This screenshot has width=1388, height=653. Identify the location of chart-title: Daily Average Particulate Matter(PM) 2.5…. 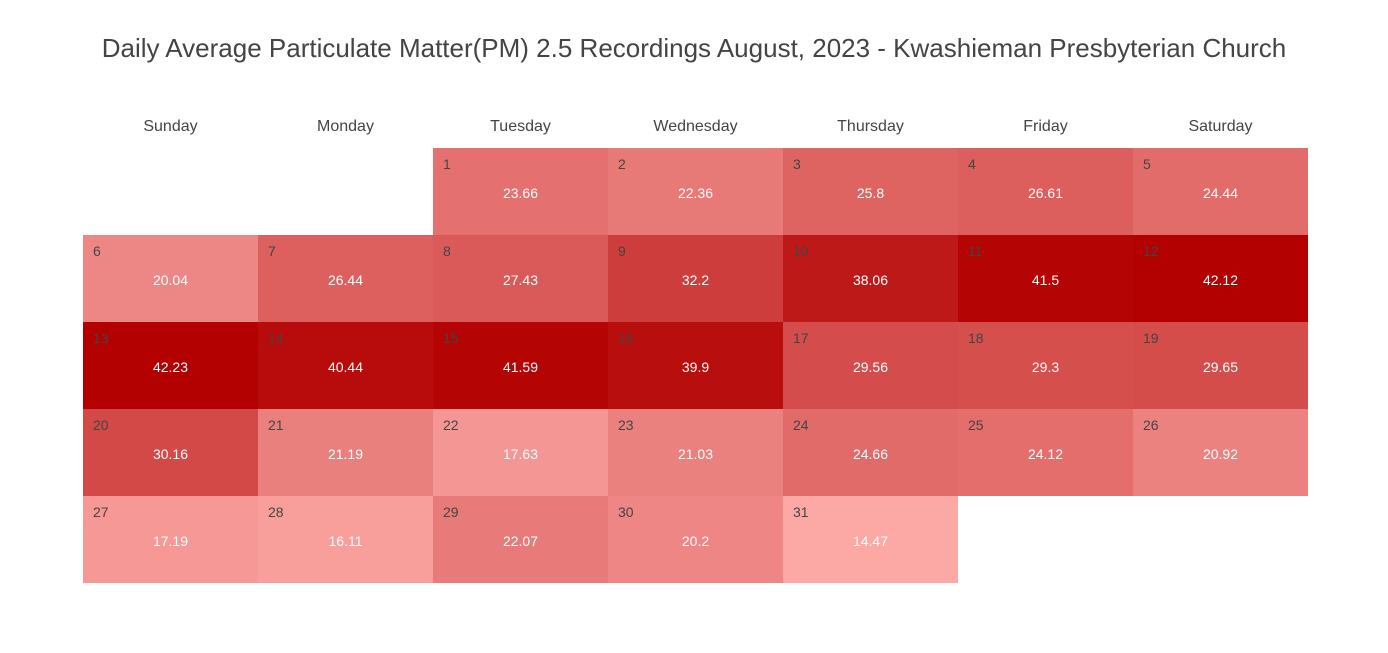
(694, 48).